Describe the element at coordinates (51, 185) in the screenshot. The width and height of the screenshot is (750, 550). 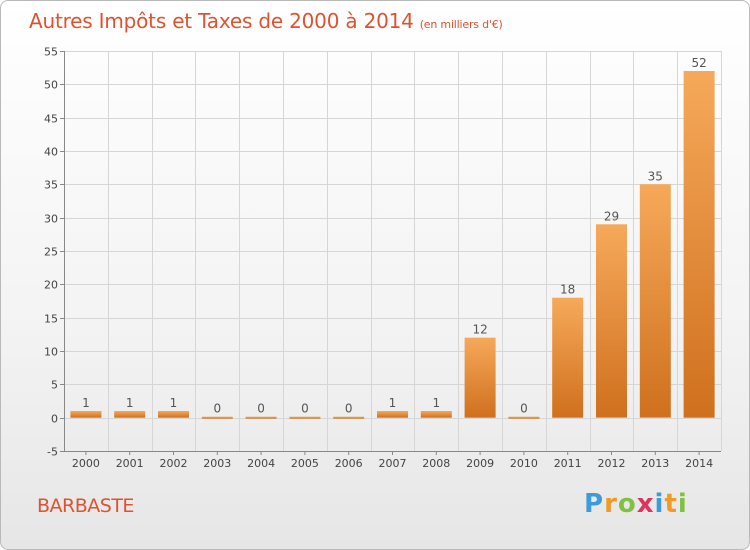
I see `y-tick-label: 35` at that location.